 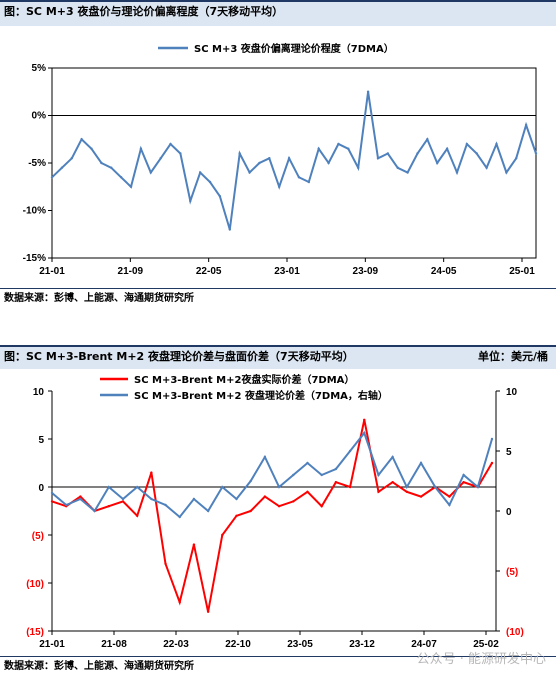 What do you see at coordinates (287, 271) in the screenshot?
I see `chart1-x-tick-label: 23-01` at bounding box center [287, 271].